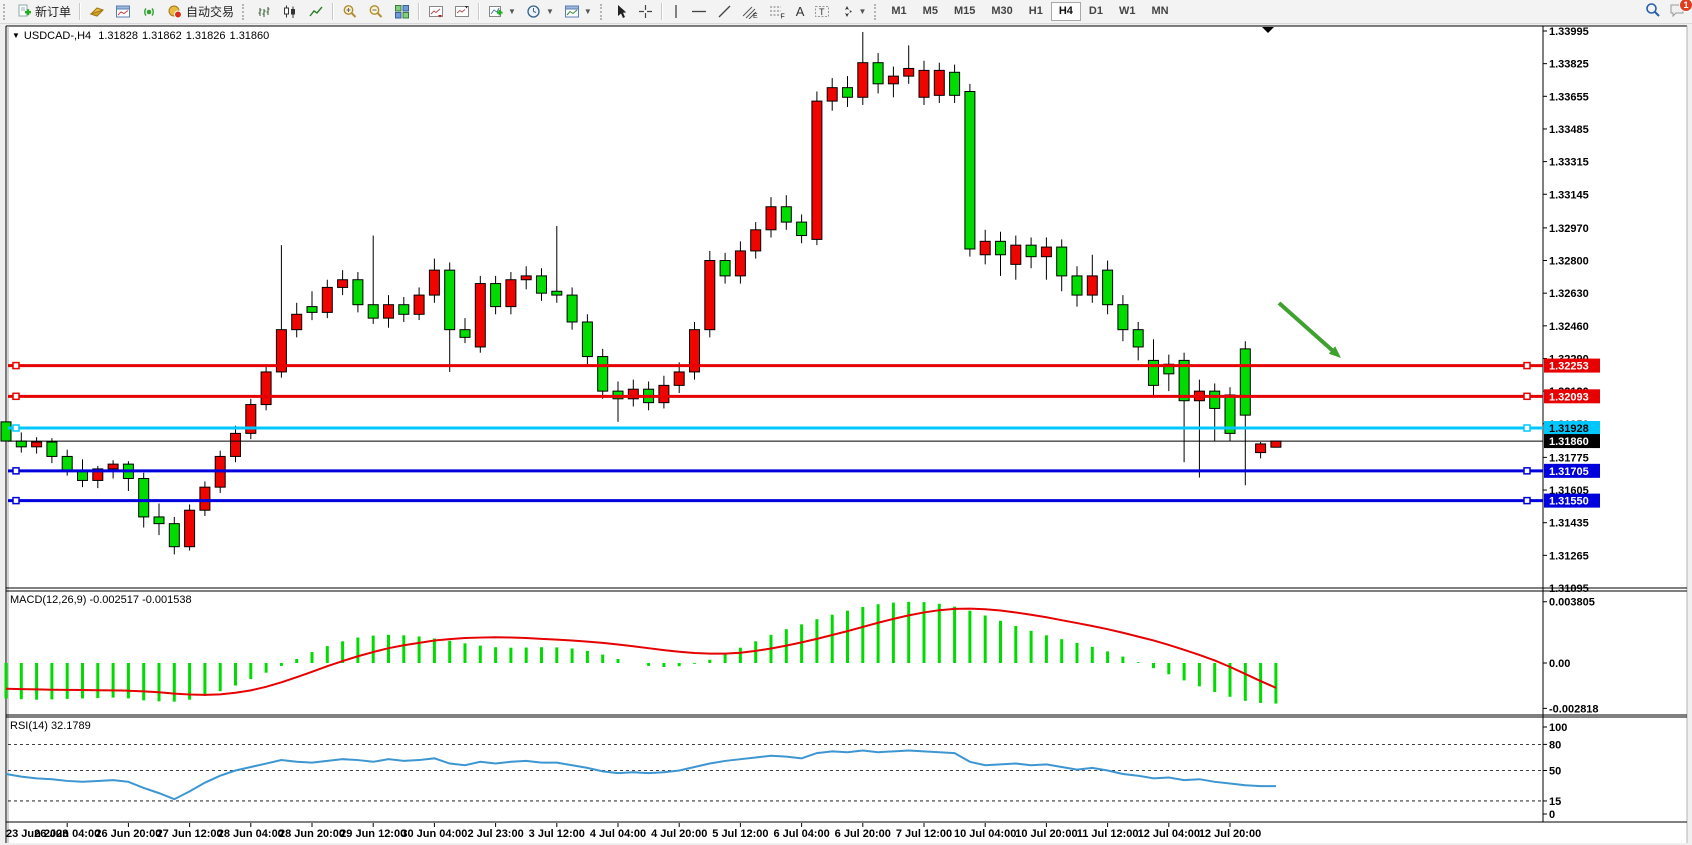 This screenshot has width=1692, height=845. What do you see at coordinates (16, 35) in the screenshot?
I see `chart-dropdown-icon: ▼` at bounding box center [16, 35].